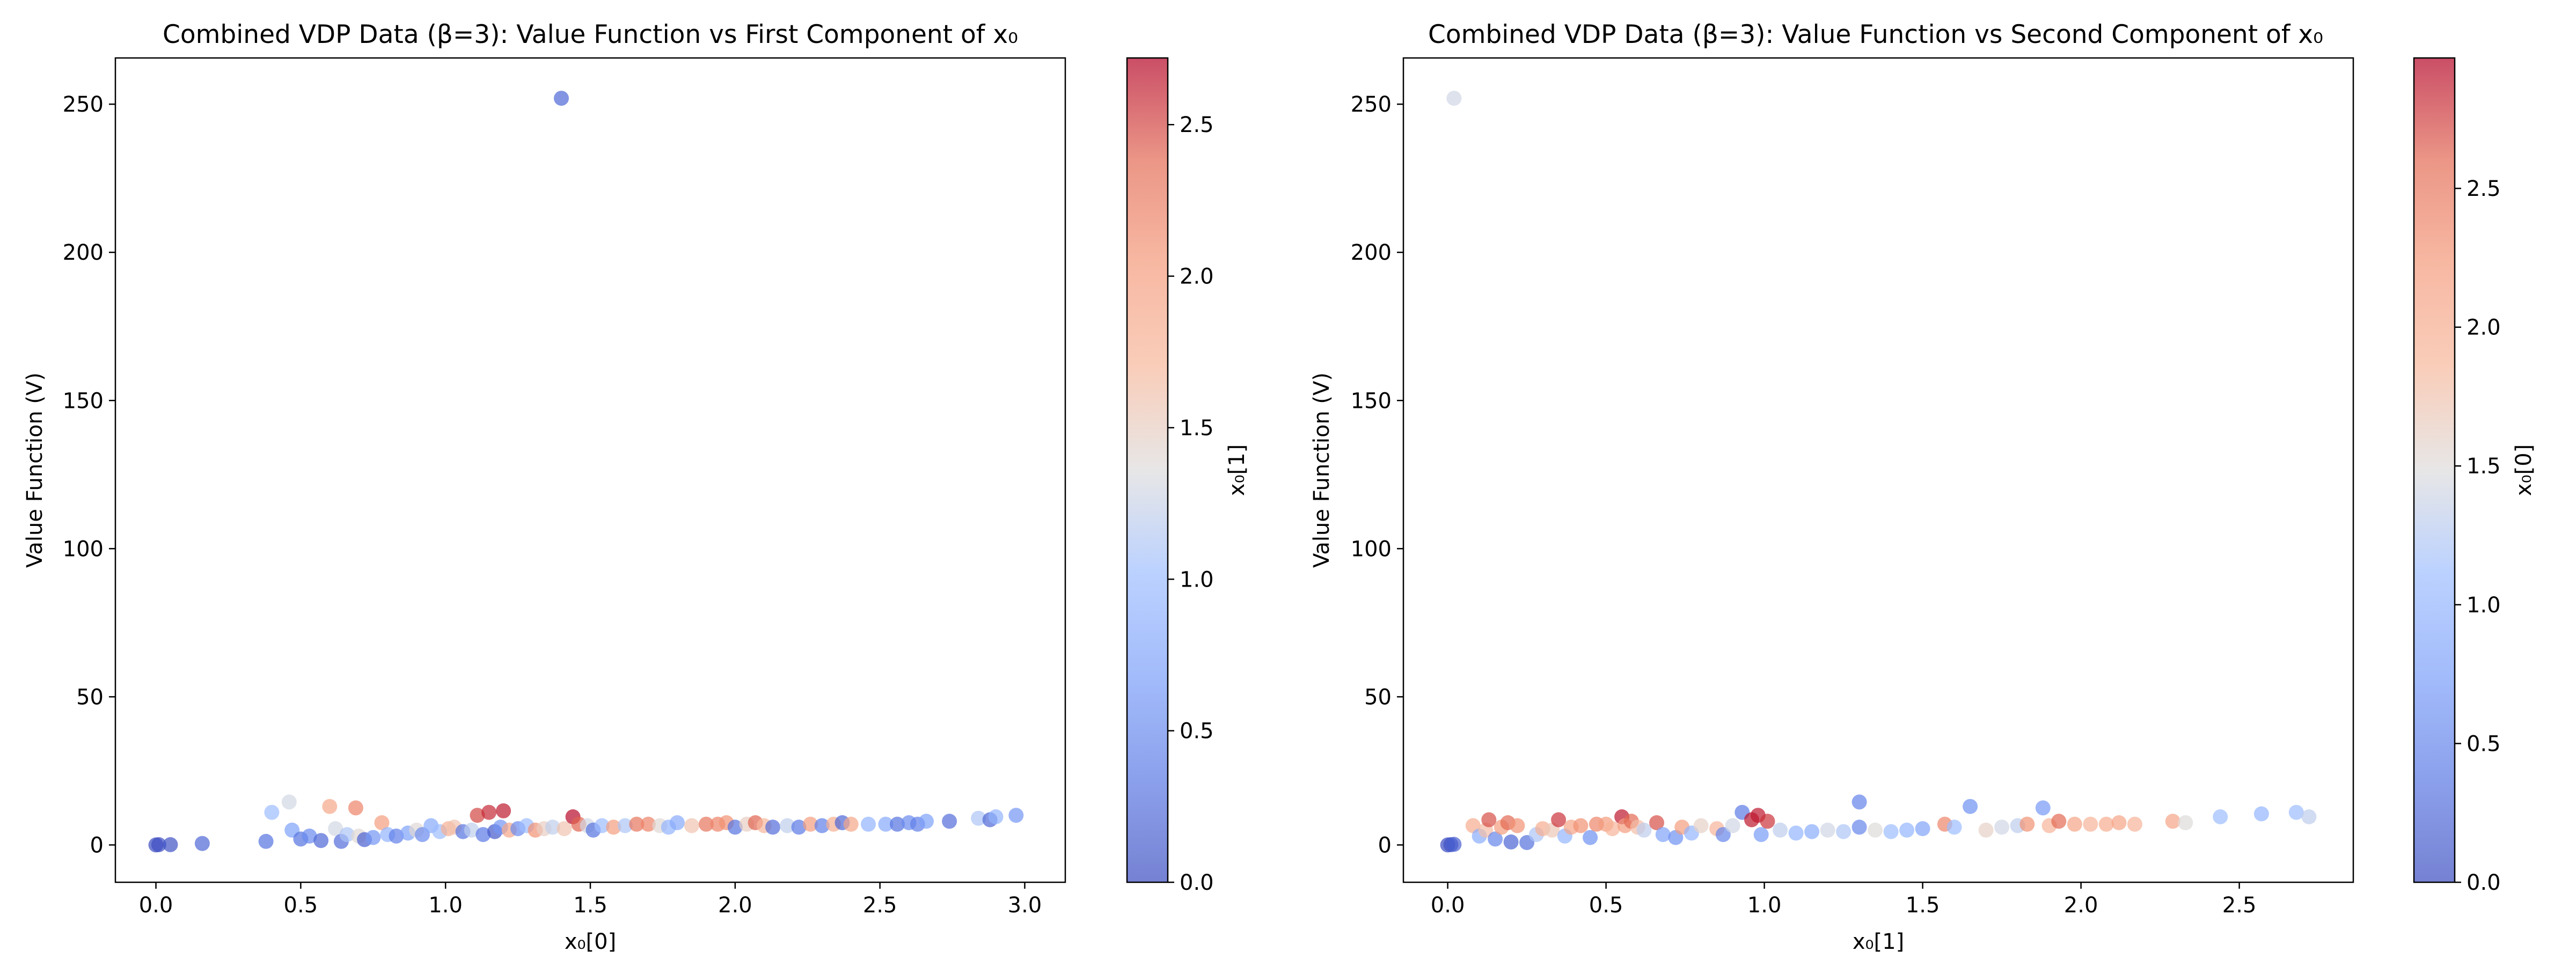 Image resolution: width=2576 pixels, height=966 pixels. Describe the element at coordinates (1844, 900) in the screenshot. I see `x-axis: 0.0 0.5 1.0 1.5 2.0 2.5` at that location.